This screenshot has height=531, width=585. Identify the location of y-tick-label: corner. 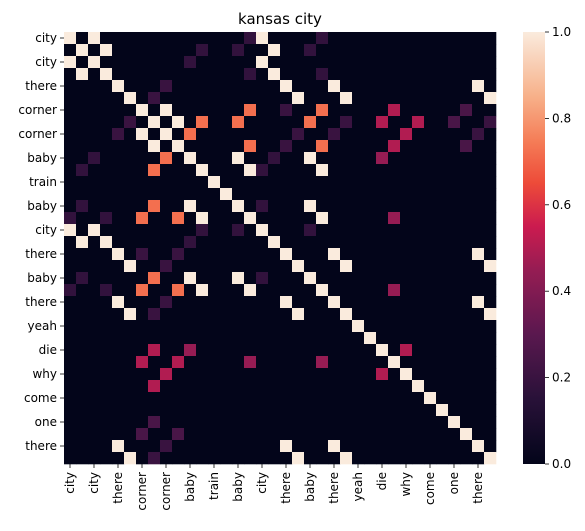
(37, 110).